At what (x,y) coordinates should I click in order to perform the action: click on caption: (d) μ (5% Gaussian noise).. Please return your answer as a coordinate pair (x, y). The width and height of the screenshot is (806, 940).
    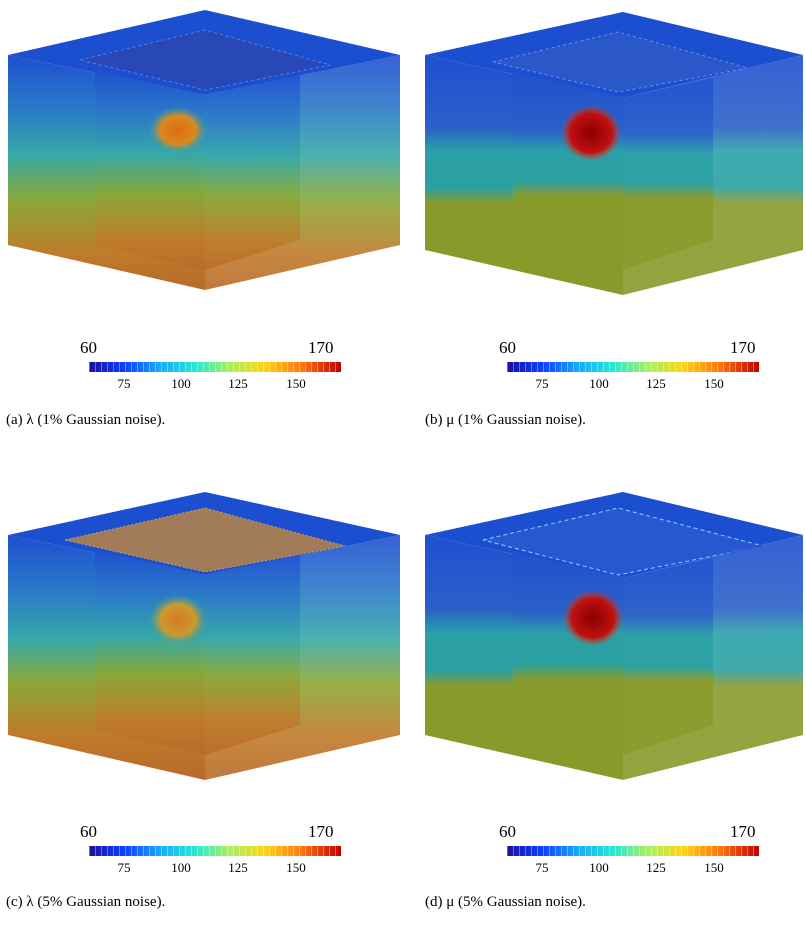
    Looking at the image, I should click on (505, 902).